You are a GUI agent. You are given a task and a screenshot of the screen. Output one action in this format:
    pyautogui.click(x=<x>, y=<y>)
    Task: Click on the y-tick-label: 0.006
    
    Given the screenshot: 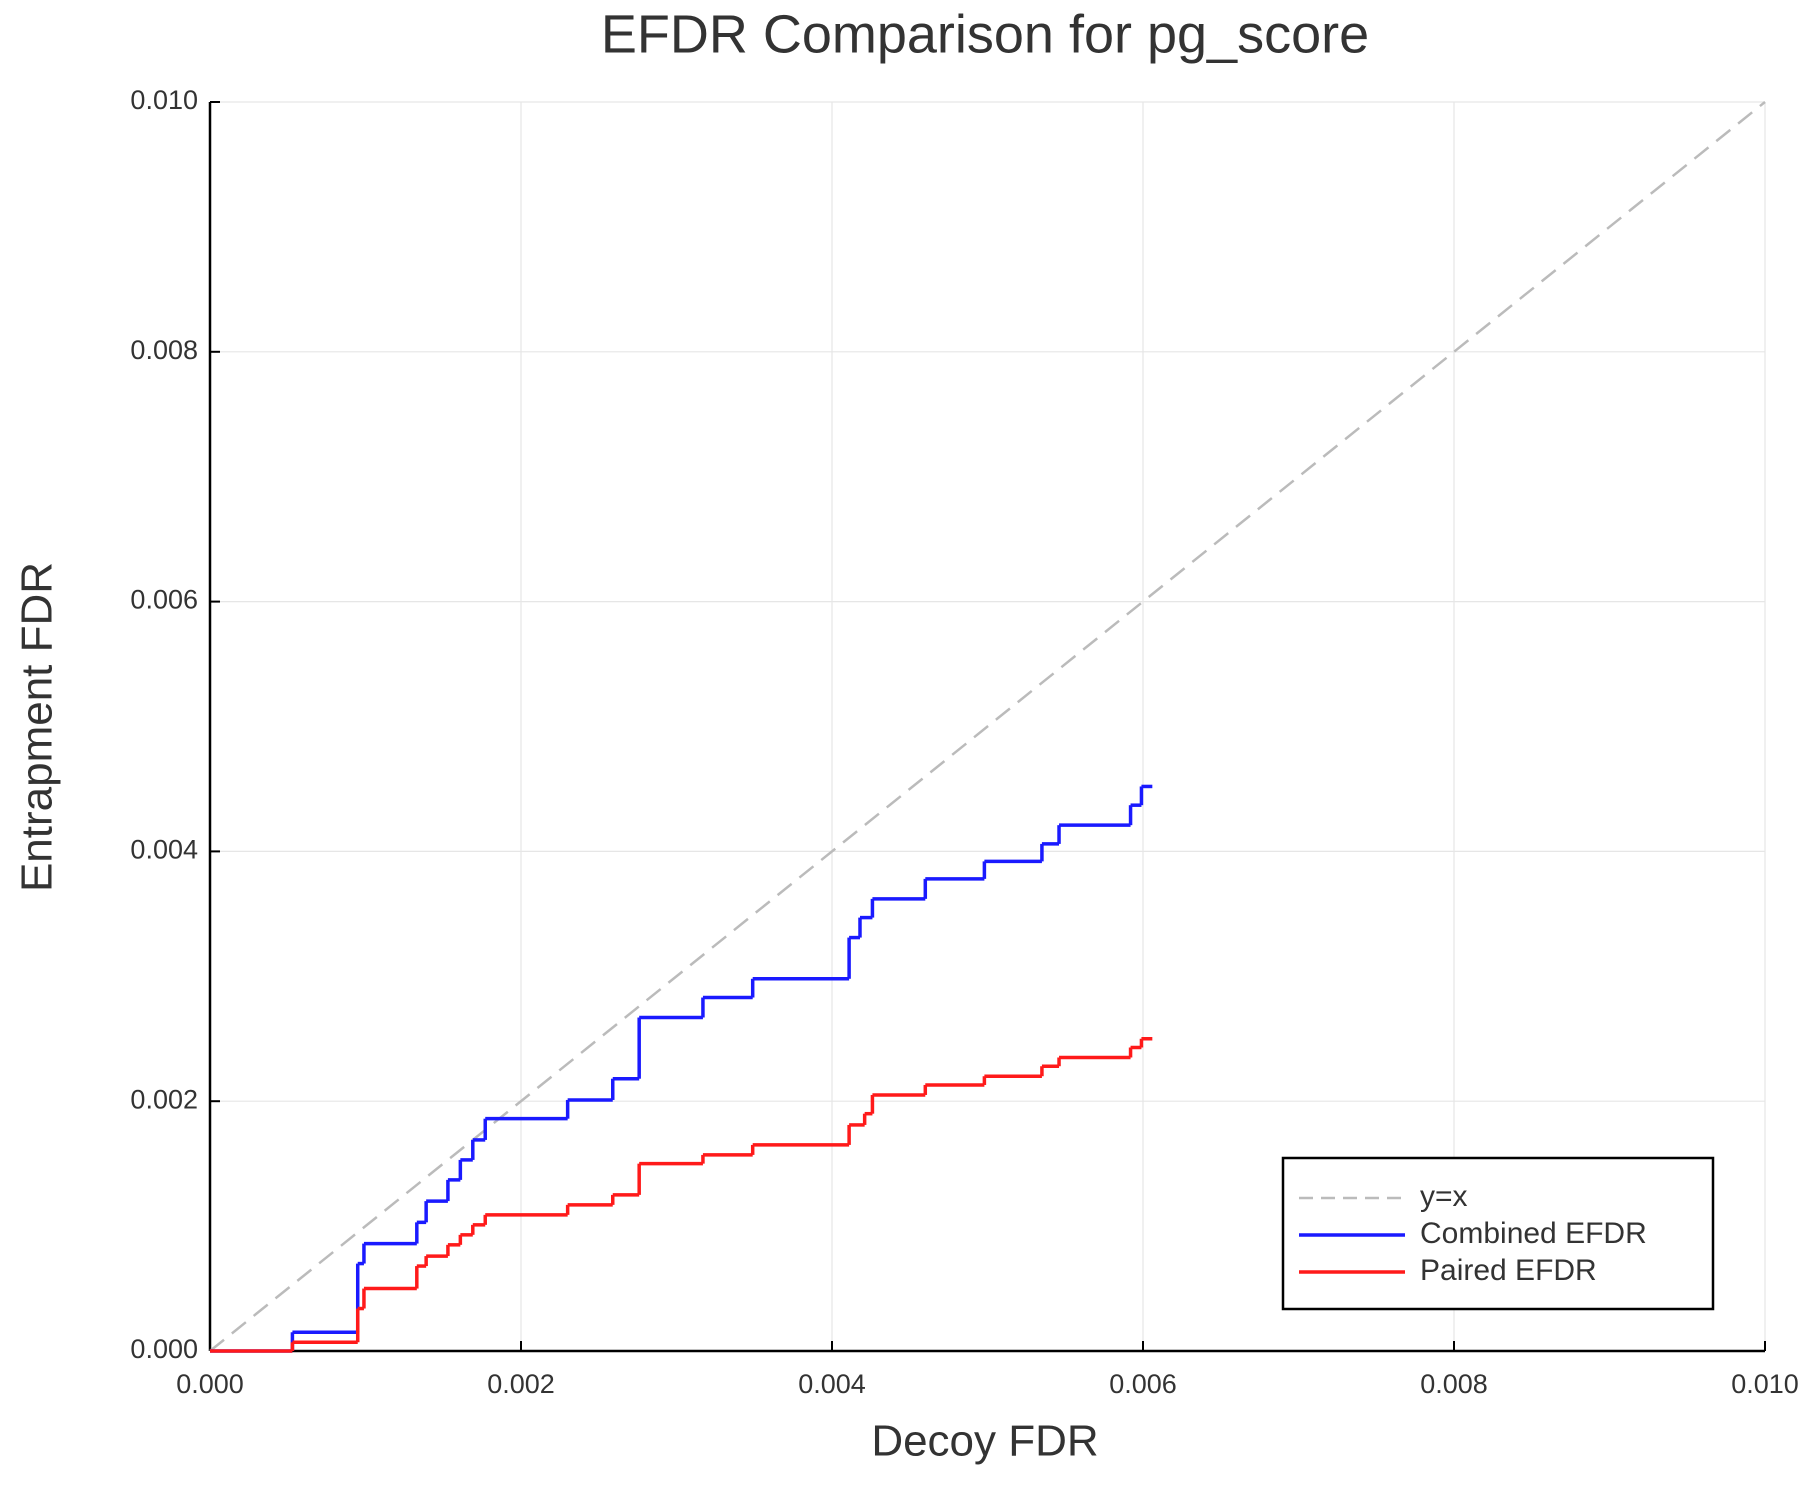 What is the action you would take?
    pyautogui.click(x=164, y=600)
    